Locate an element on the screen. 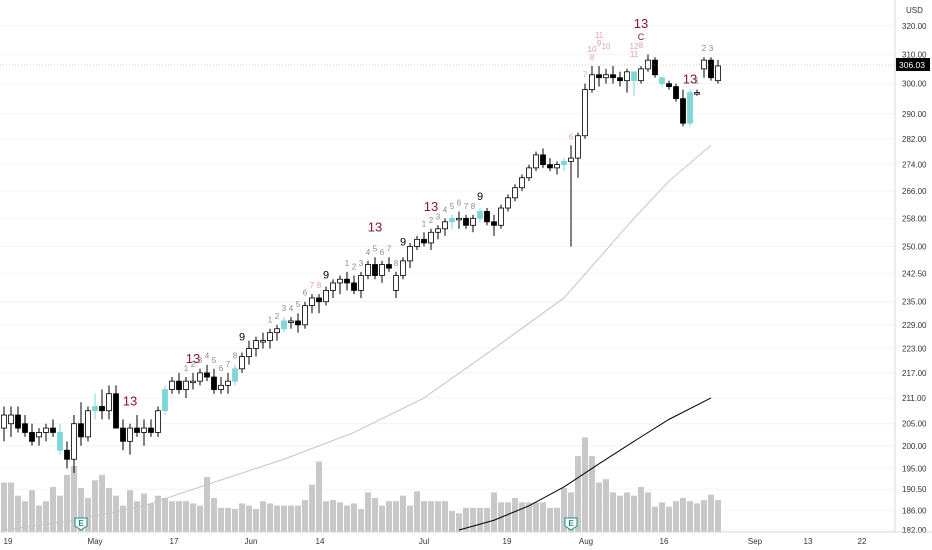  time-axis: 19 May 17 Jun 14 Jul 19 Aug 16 Sep 13 22 is located at coordinates (466, 538).